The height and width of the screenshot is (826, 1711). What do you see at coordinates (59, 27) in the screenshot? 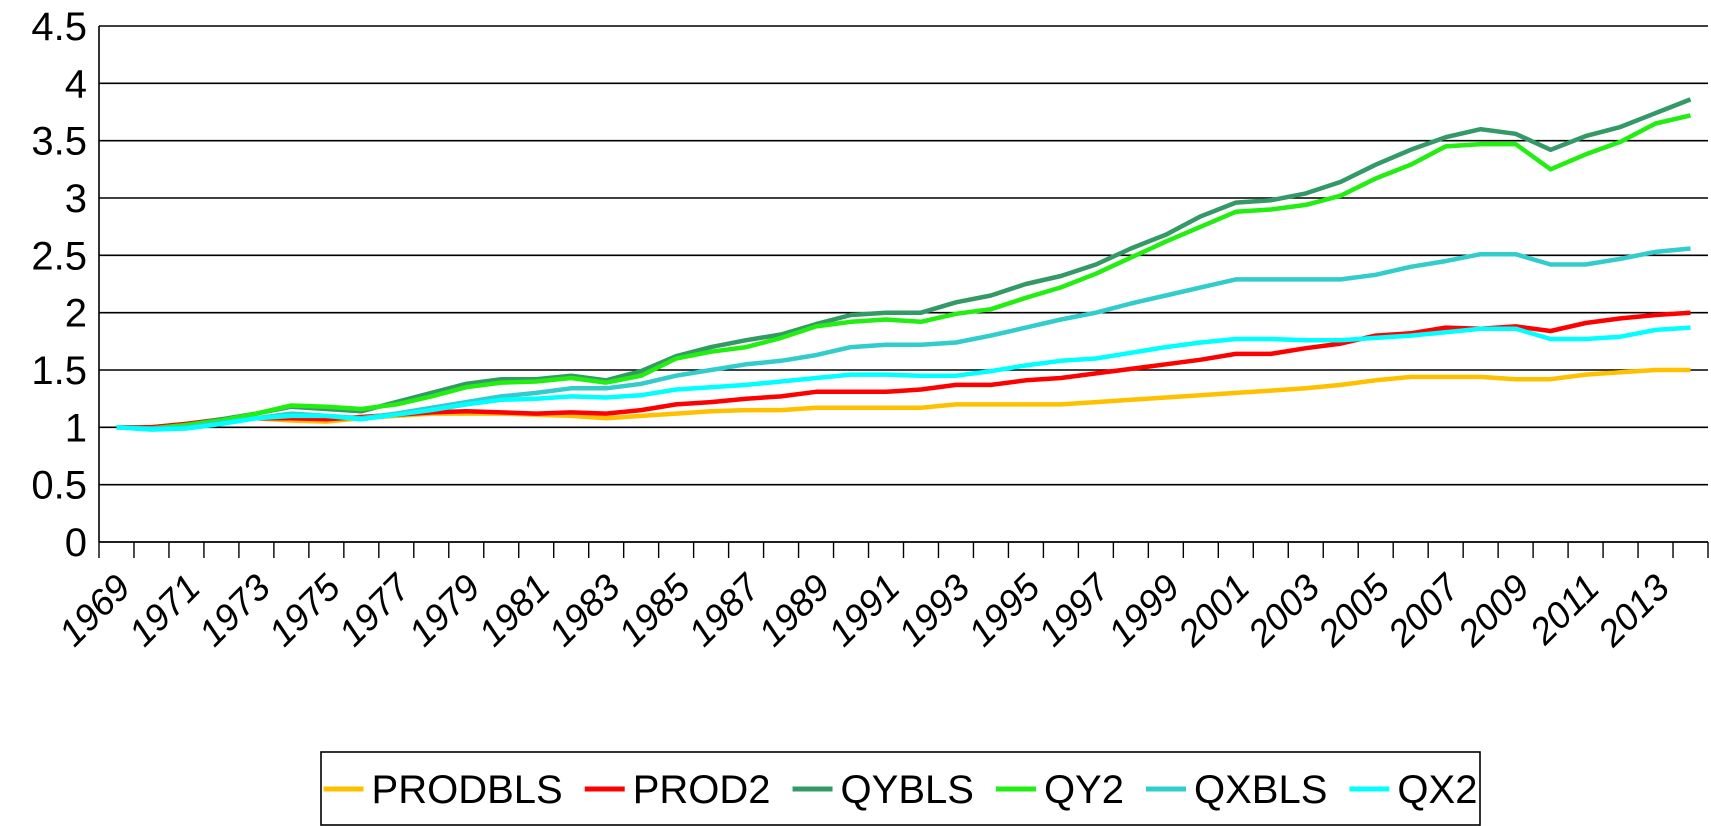
I see `y-tick-label: 4.5` at bounding box center [59, 27].